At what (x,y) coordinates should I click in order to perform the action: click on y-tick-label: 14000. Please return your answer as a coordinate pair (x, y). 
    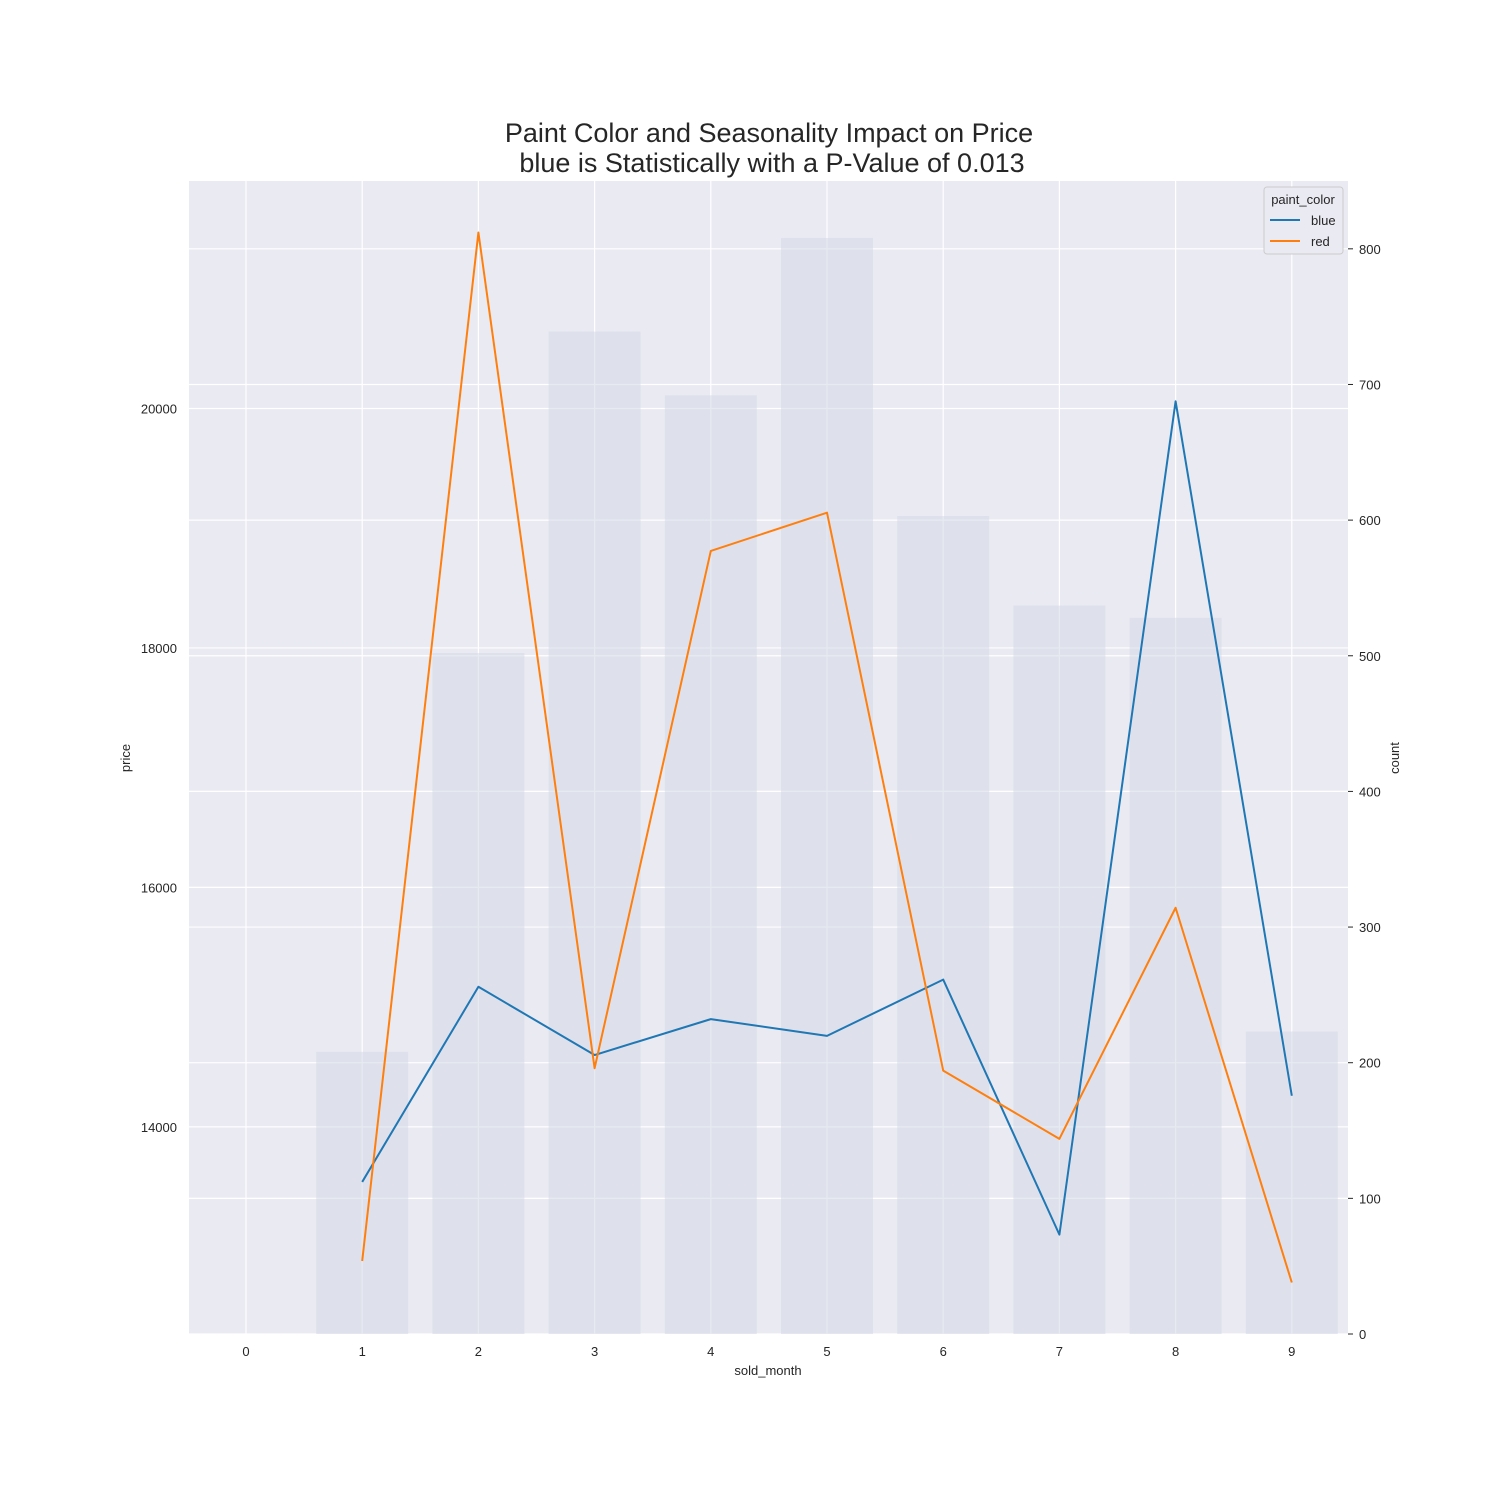
    Looking at the image, I should click on (159, 1127).